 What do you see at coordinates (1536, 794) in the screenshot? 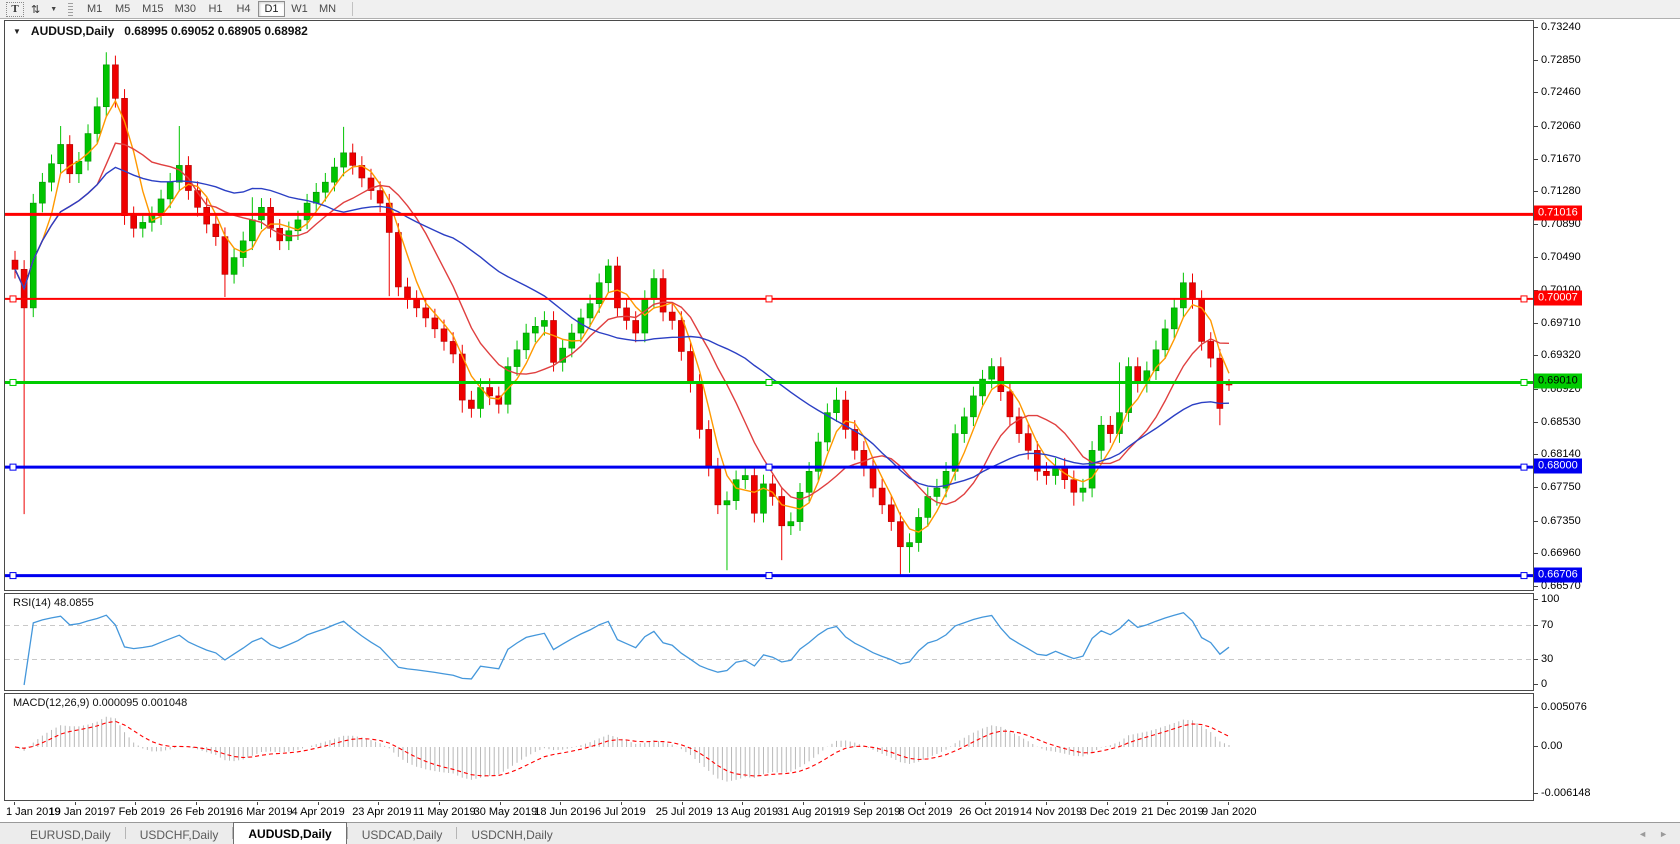
I see `macd-axis-tickmark` at bounding box center [1536, 794].